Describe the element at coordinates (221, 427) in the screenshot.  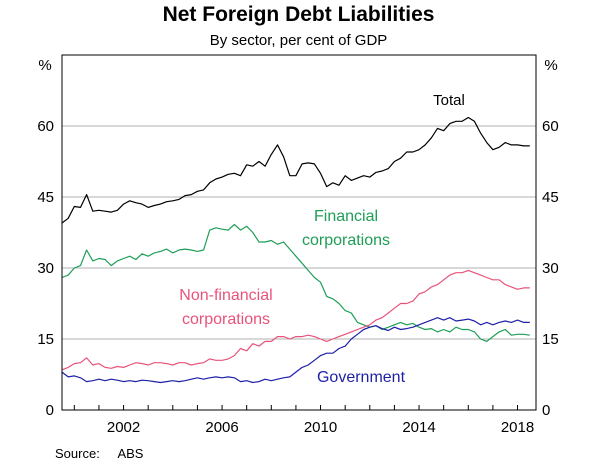
I see `x-tick-label: 2006` at that location.